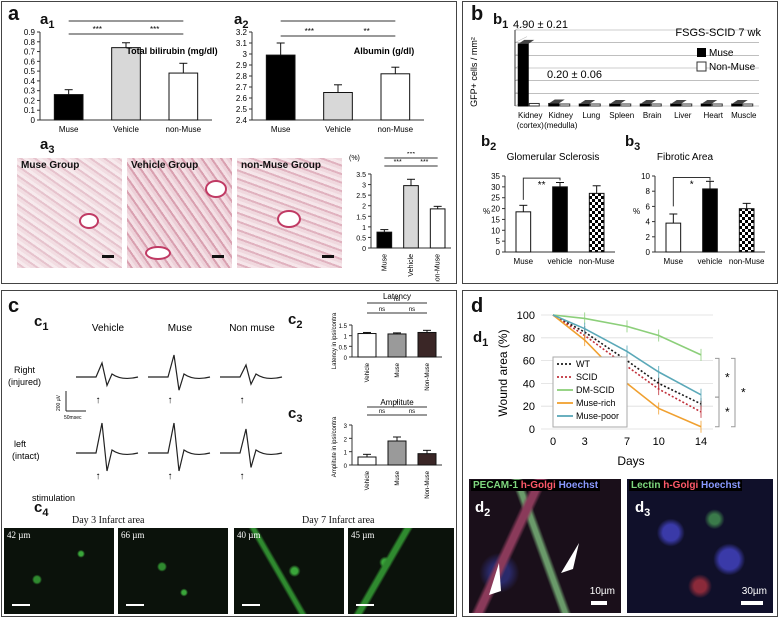 This screenshot has width=779, height=619. What do you see at coordinates (38, 321) in the screenshot?
I see `c1-label-main: c` at bounding box center [38, 321].